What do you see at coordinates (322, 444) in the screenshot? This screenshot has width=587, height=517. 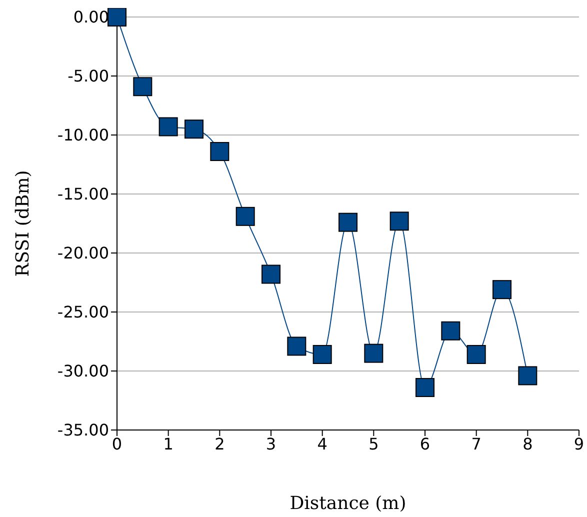 I see `x-tick-label: 4` at bounding box center [322, 444].